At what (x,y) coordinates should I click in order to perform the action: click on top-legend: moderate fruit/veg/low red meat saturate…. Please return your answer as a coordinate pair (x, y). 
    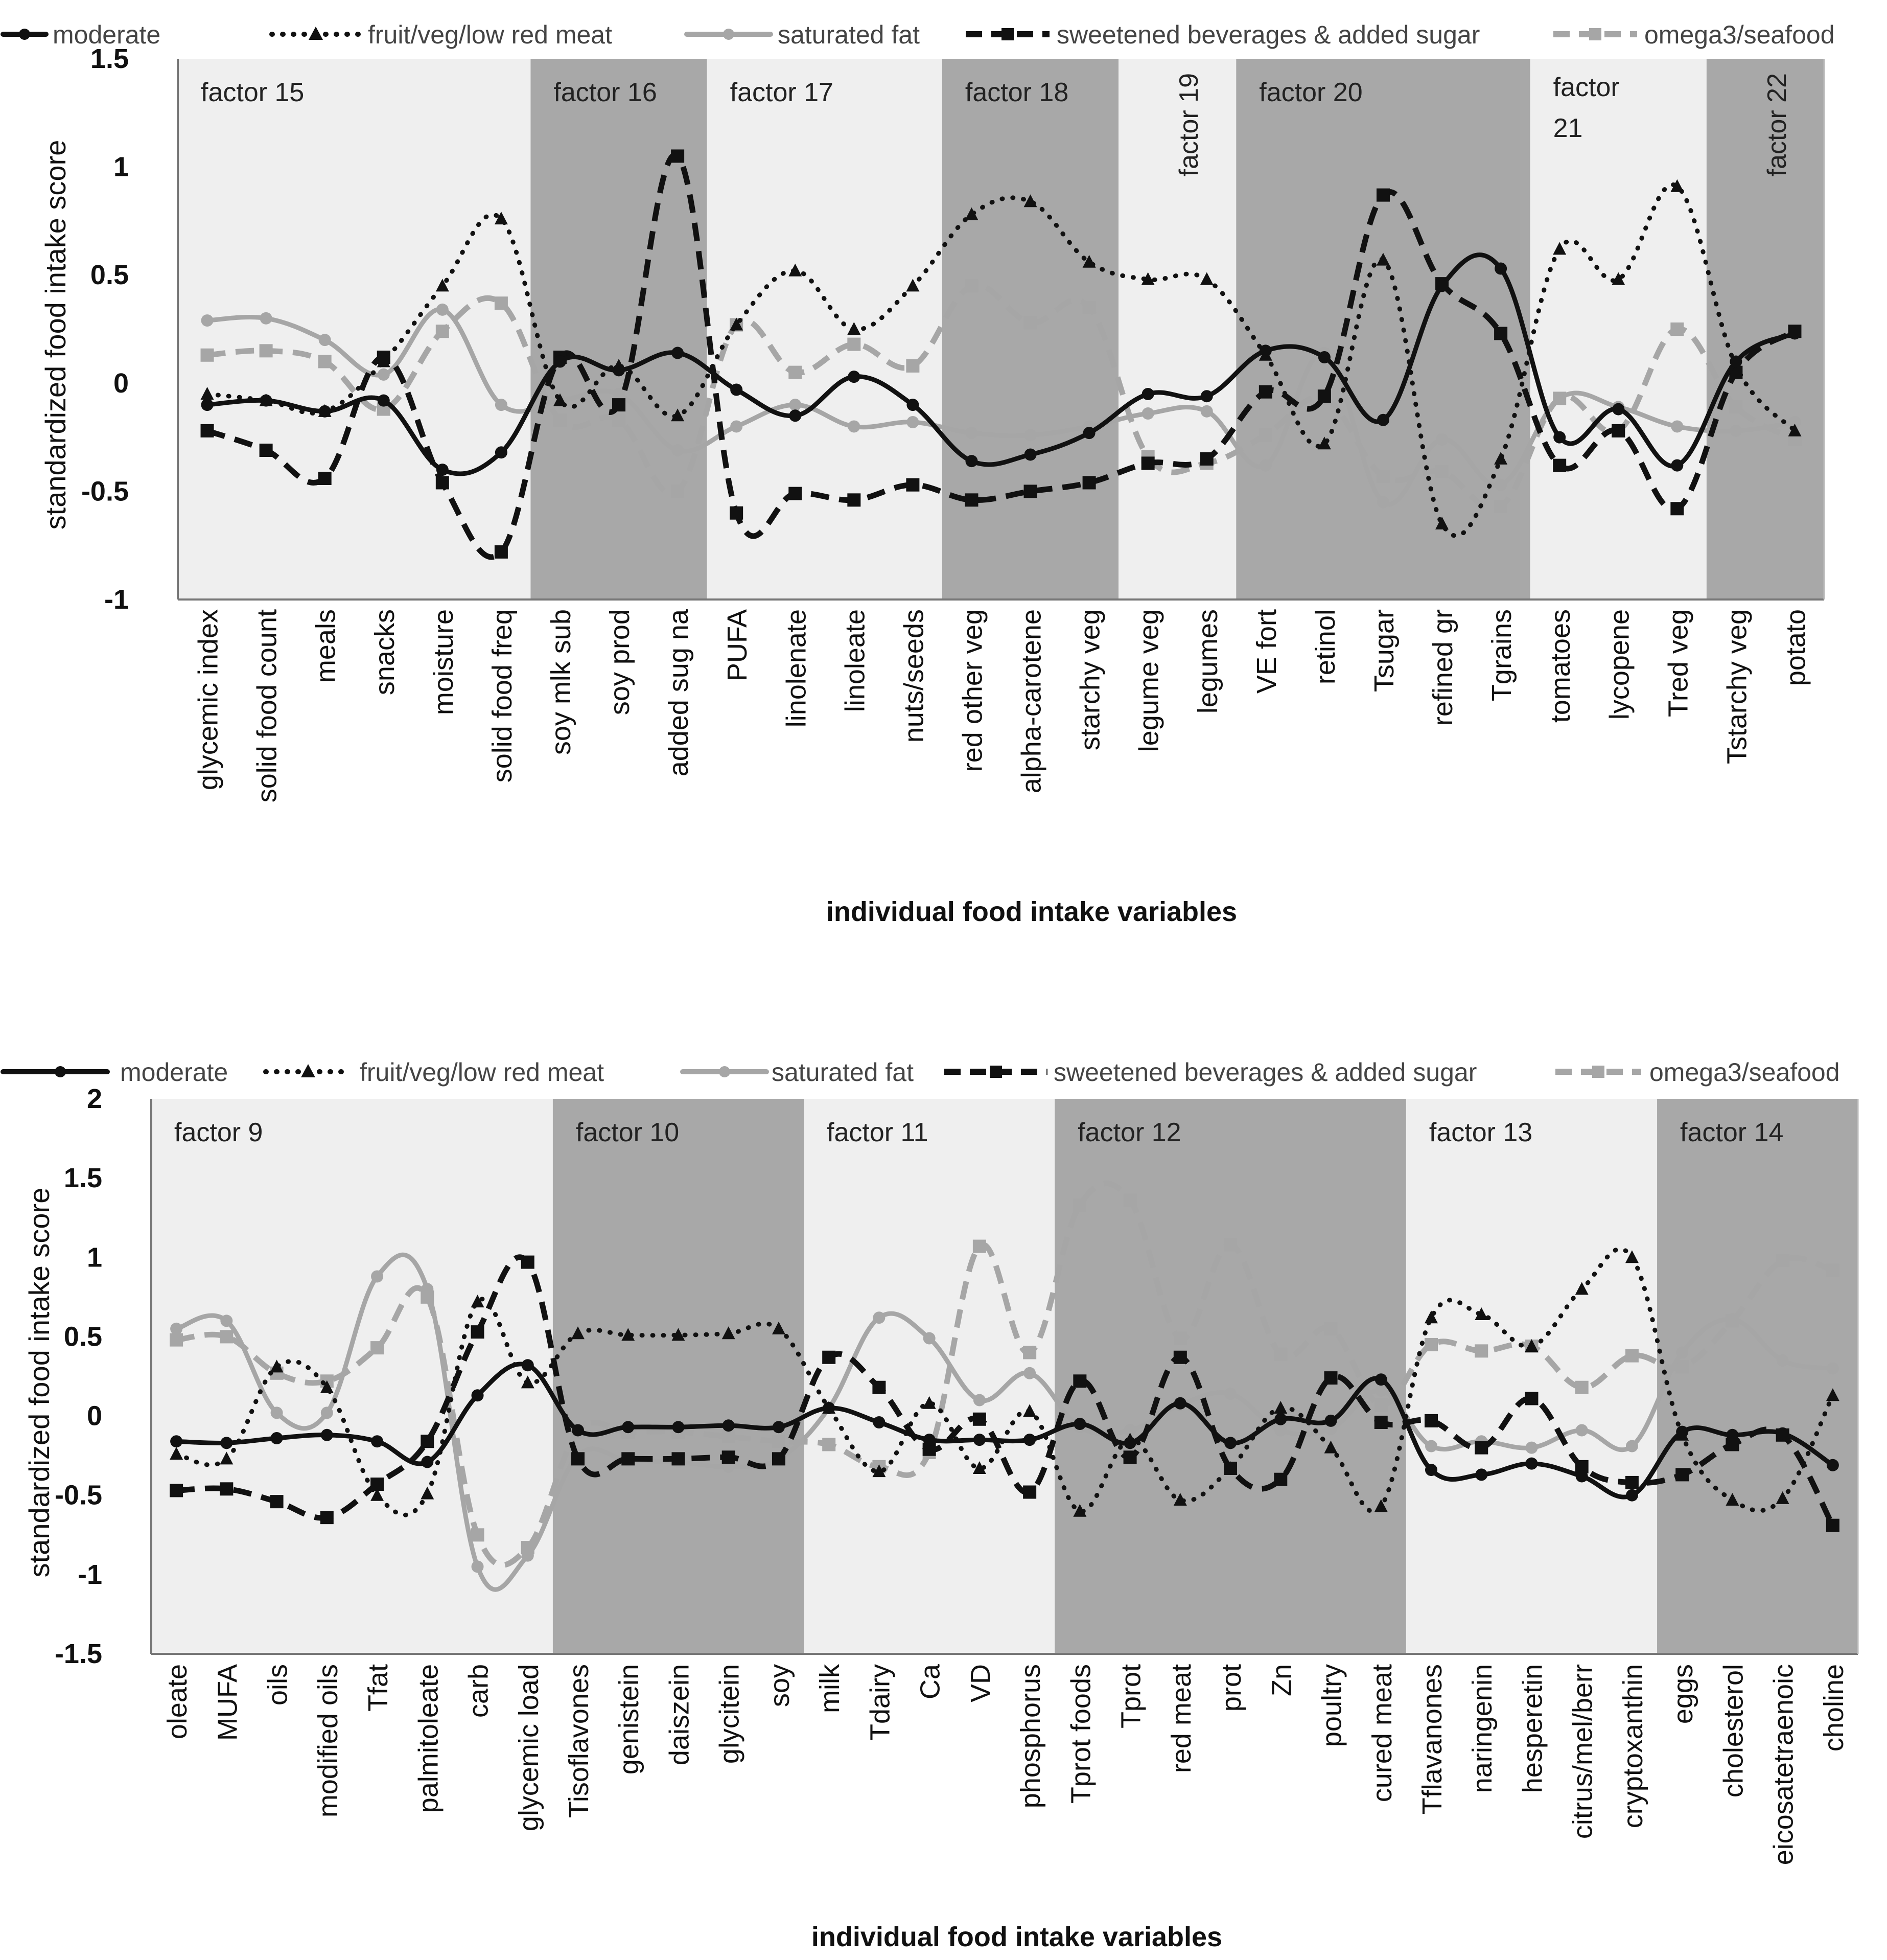
    Looking at the image, I should click on (918, 34).